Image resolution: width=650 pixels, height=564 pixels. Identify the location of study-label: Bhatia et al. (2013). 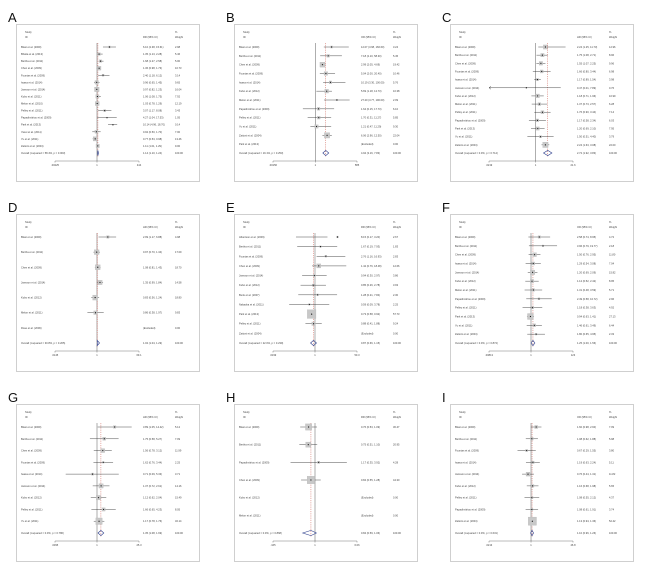
(32, 54).